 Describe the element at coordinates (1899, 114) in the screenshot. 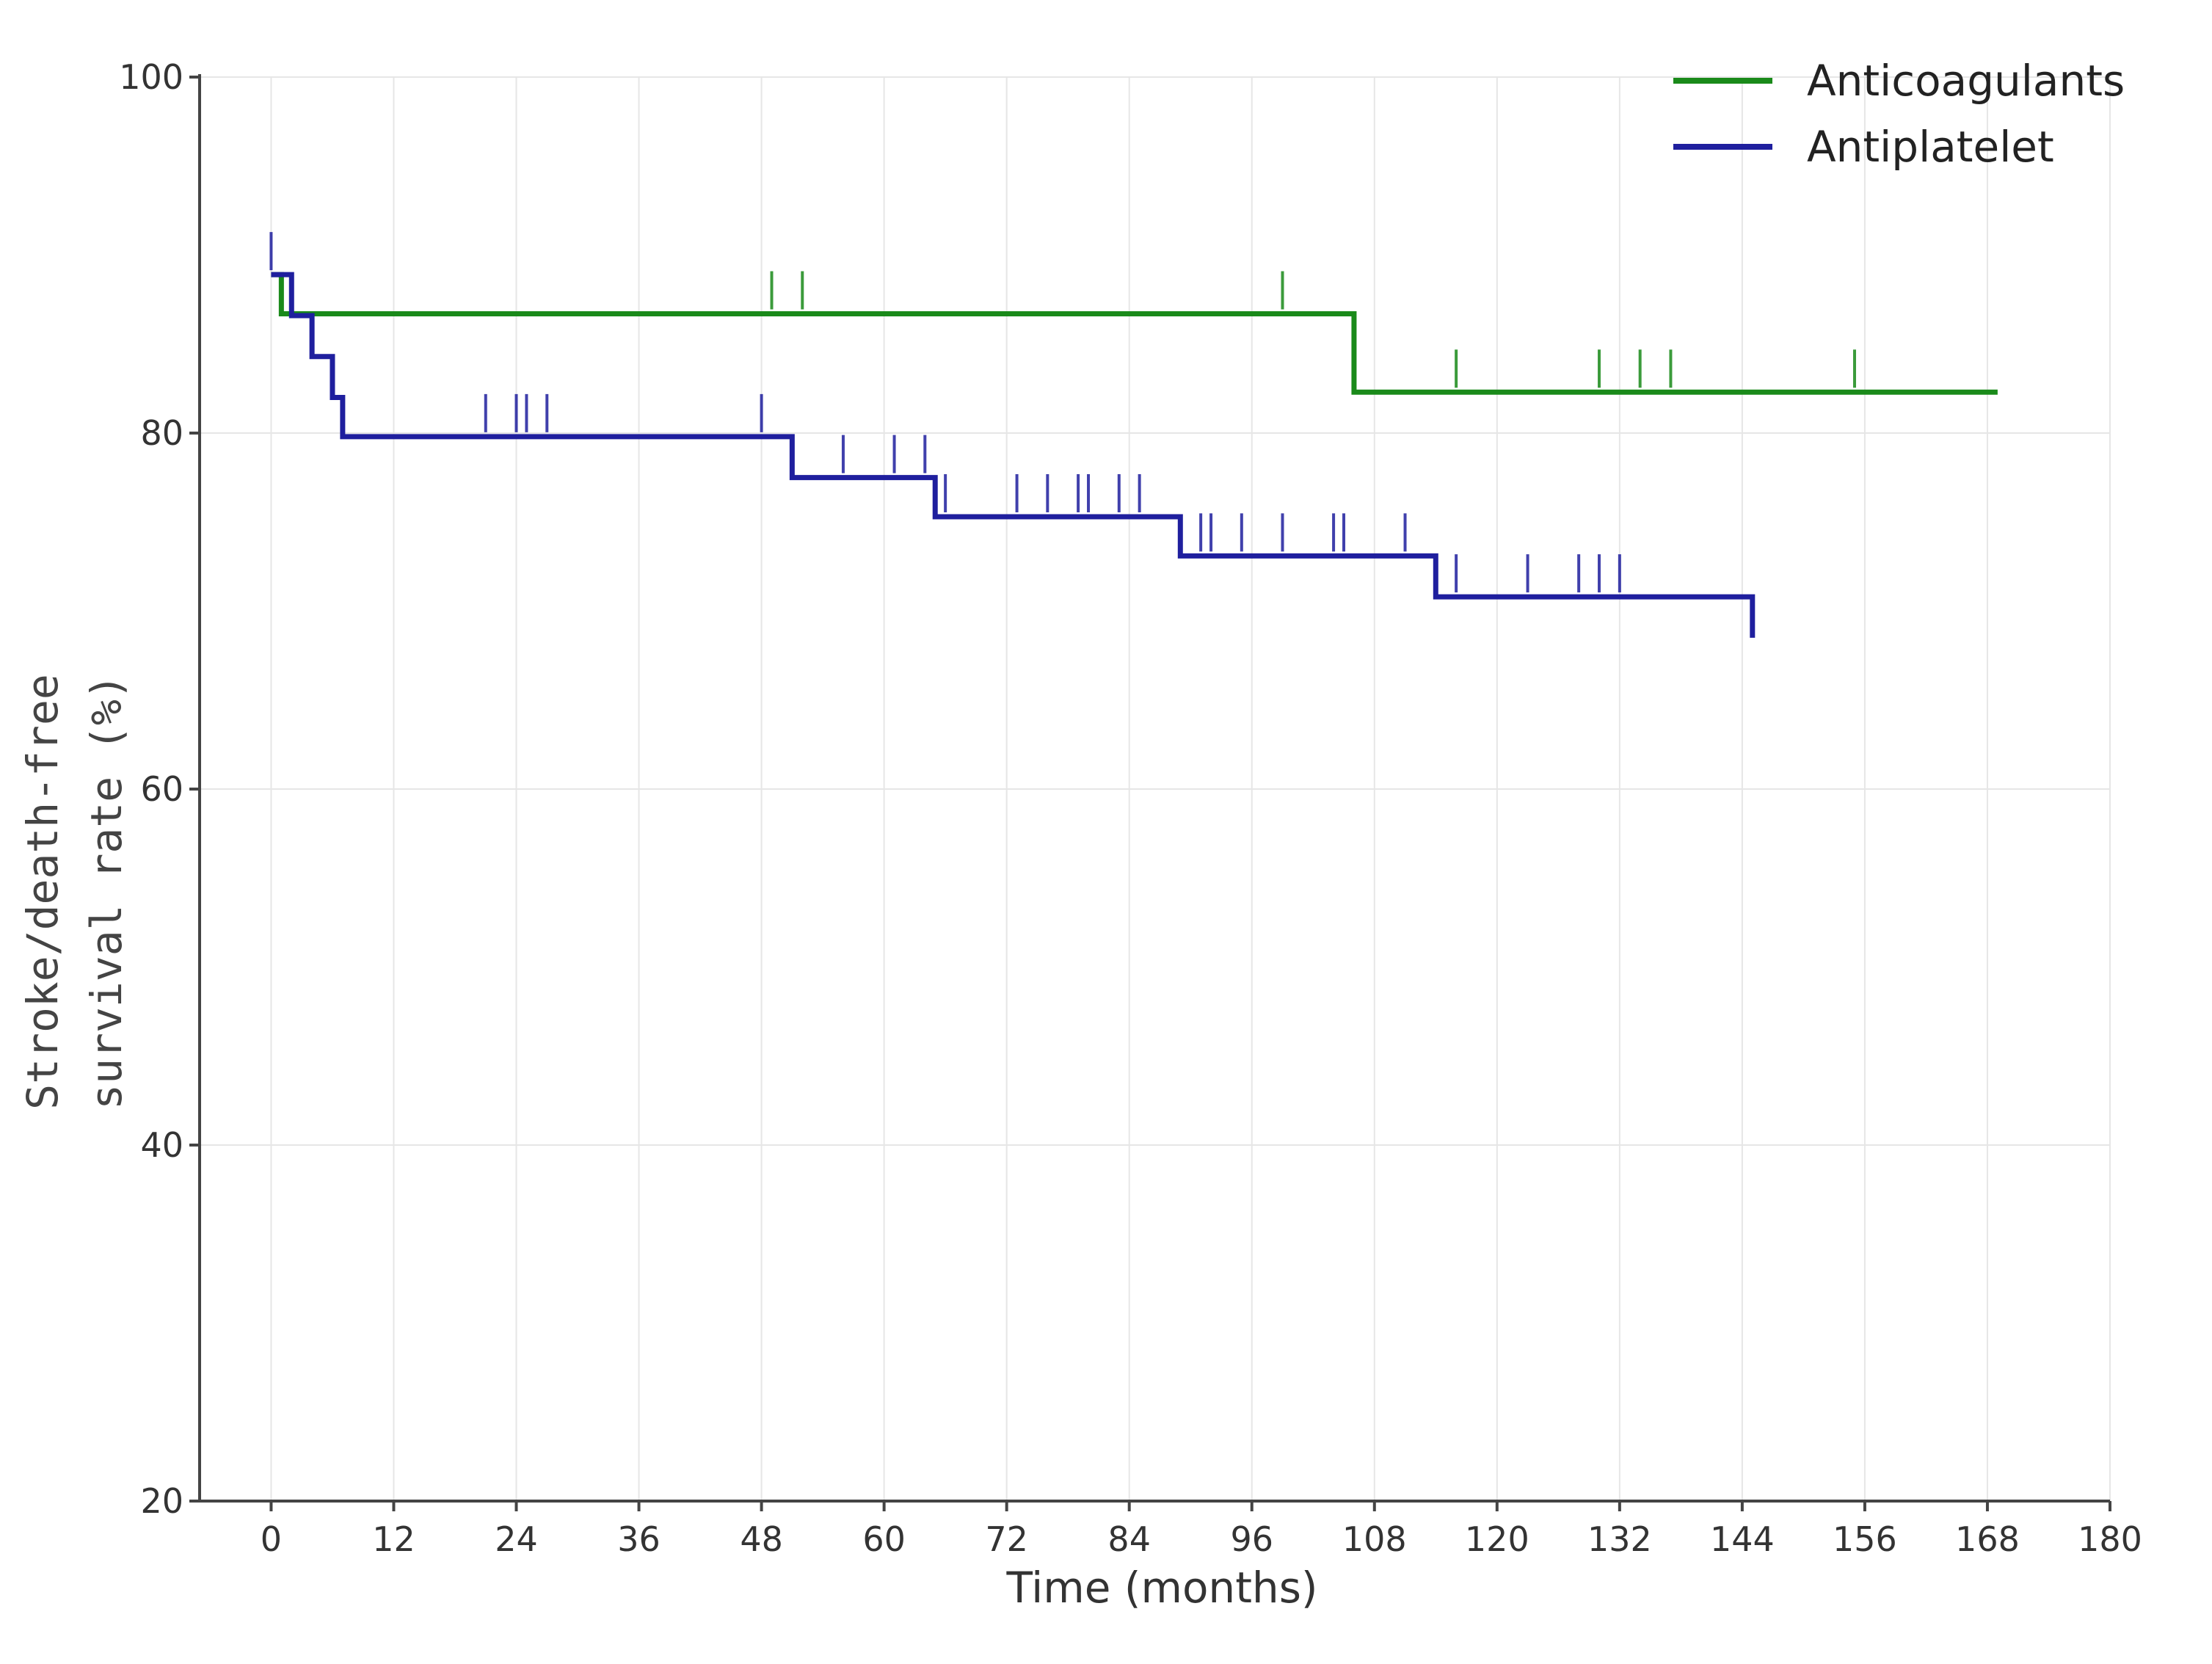

I see `legend: Anticoagulants Antiplatelet` at that location.